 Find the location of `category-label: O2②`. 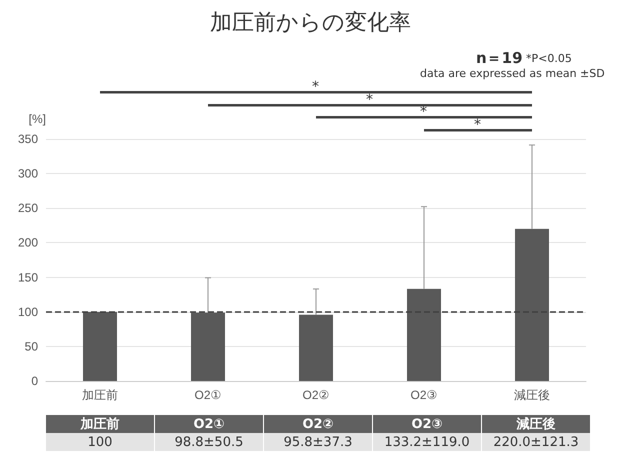

category-label: O2② is located at coordinates (318, 424).